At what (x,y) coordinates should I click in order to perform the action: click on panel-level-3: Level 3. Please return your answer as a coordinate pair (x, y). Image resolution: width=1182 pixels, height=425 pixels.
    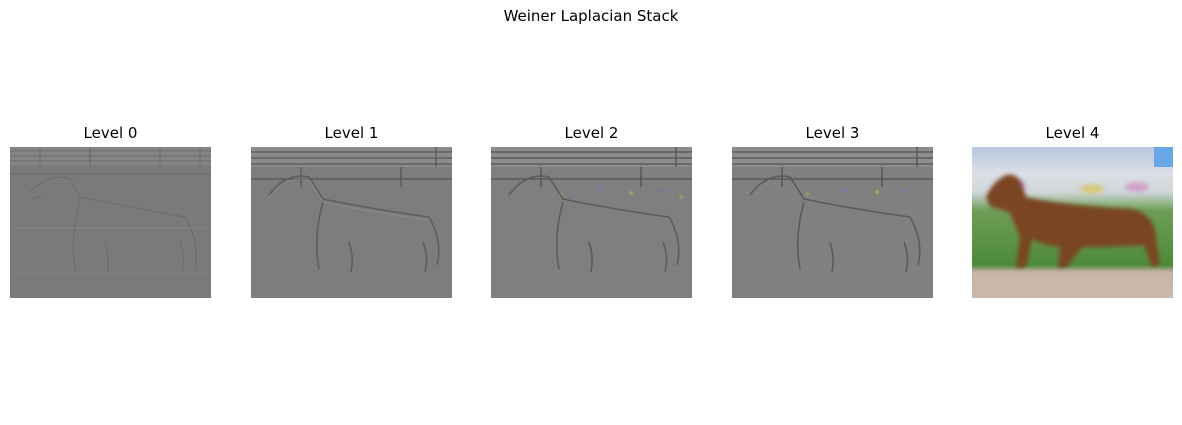
    Looking at the image, I should click on (832, 211).